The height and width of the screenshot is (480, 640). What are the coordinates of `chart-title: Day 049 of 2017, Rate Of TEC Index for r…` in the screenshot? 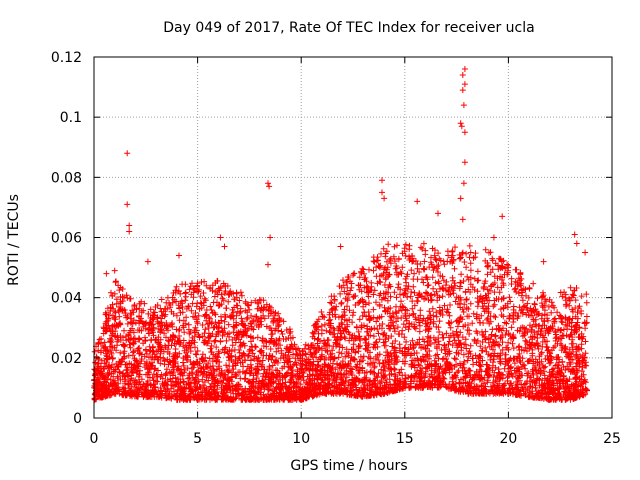 It's located at (348, 28).